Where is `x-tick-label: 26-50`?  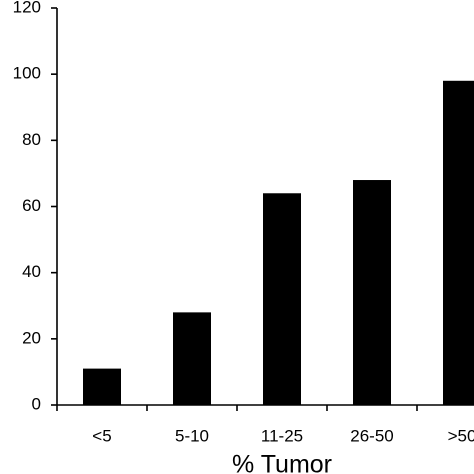 x-tick-label: 26-50 is located at coordinates (371, 435).